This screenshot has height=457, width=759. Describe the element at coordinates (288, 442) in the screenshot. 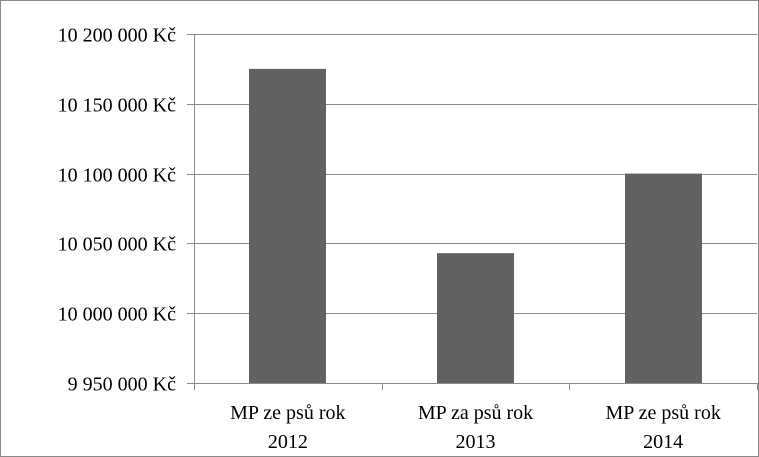

I see `x-category-label: 2012` at that location.